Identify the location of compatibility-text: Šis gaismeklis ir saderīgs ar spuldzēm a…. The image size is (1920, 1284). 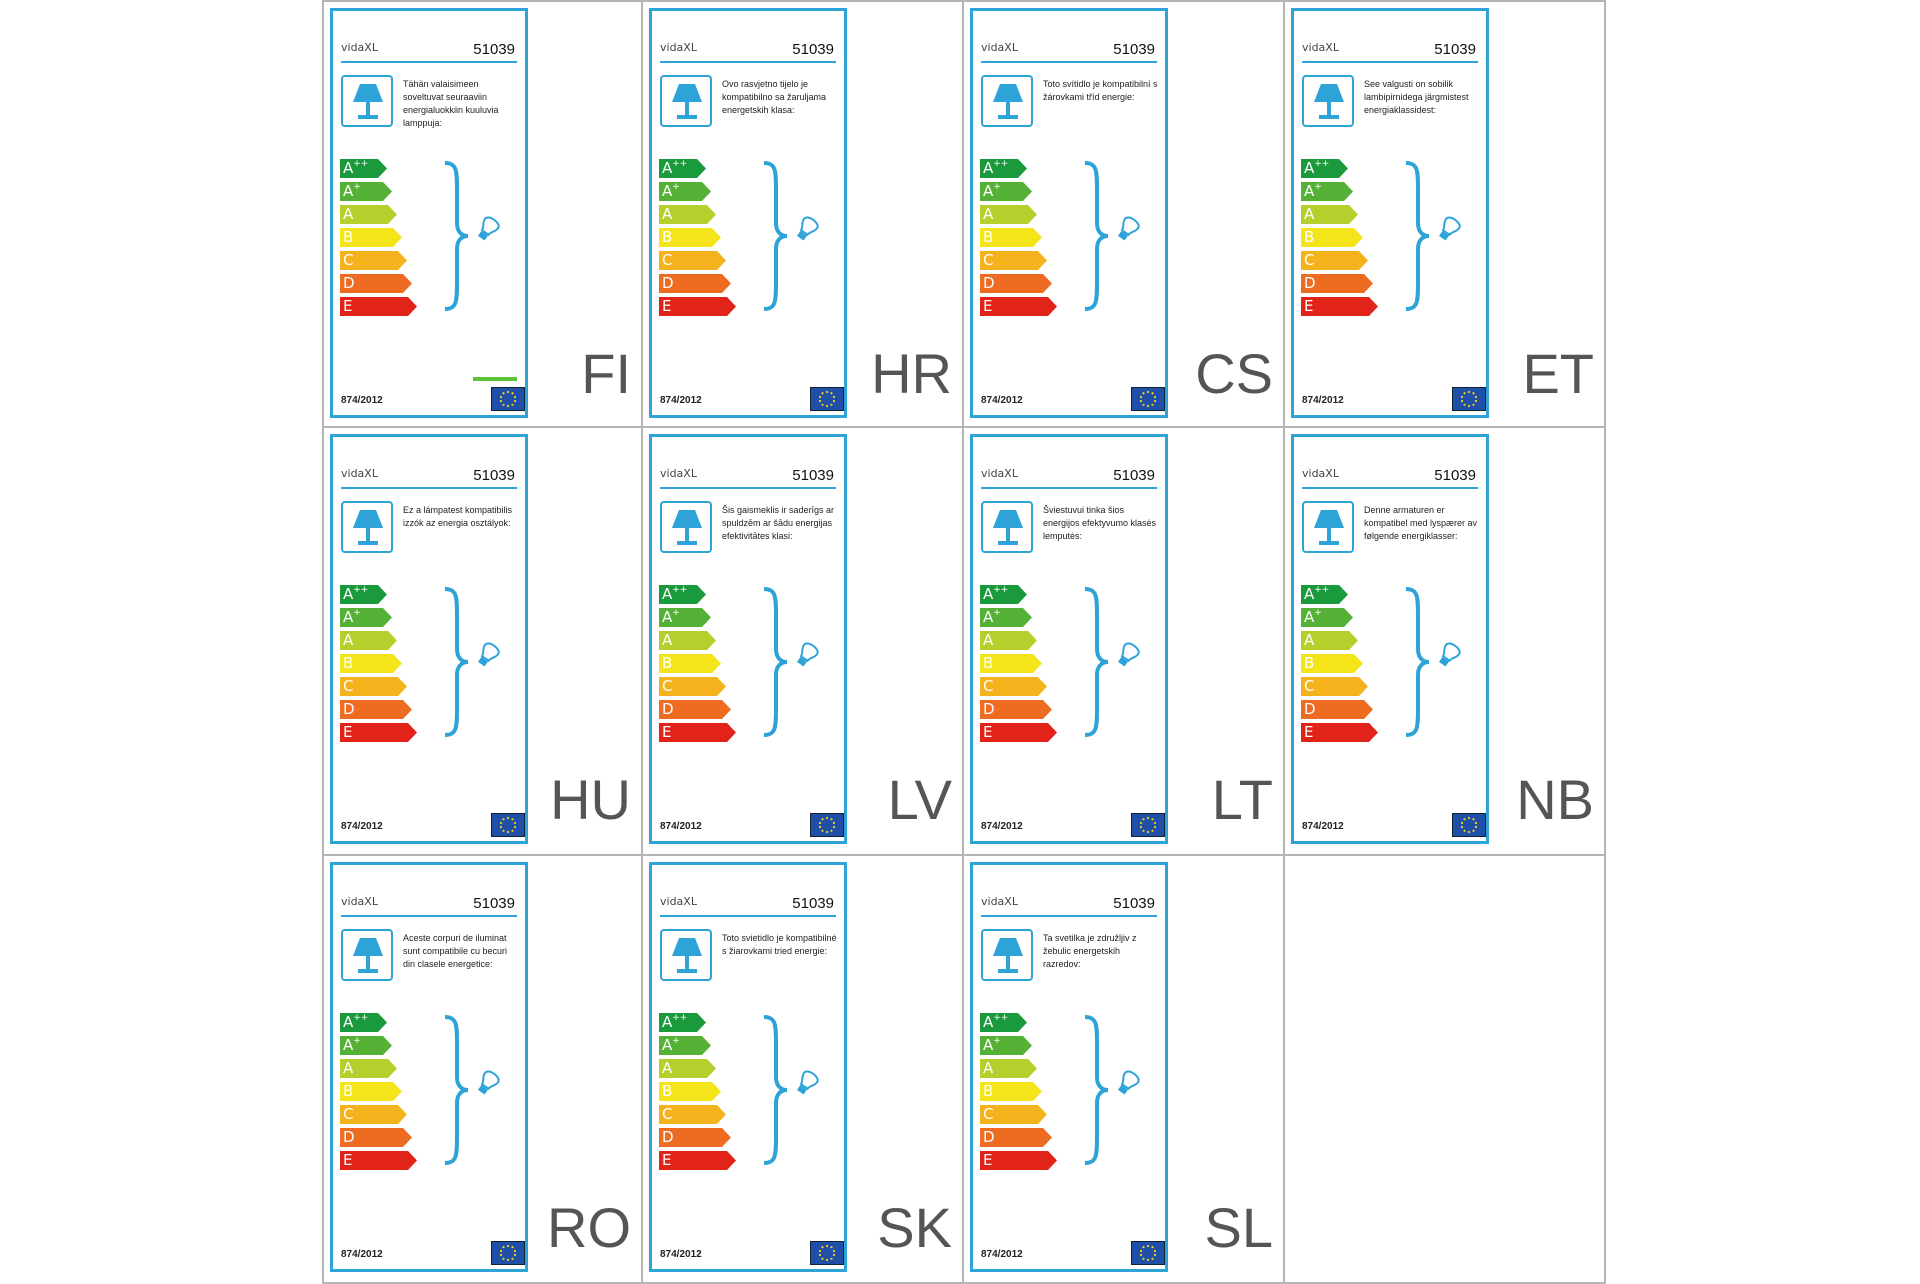
(778, 523).